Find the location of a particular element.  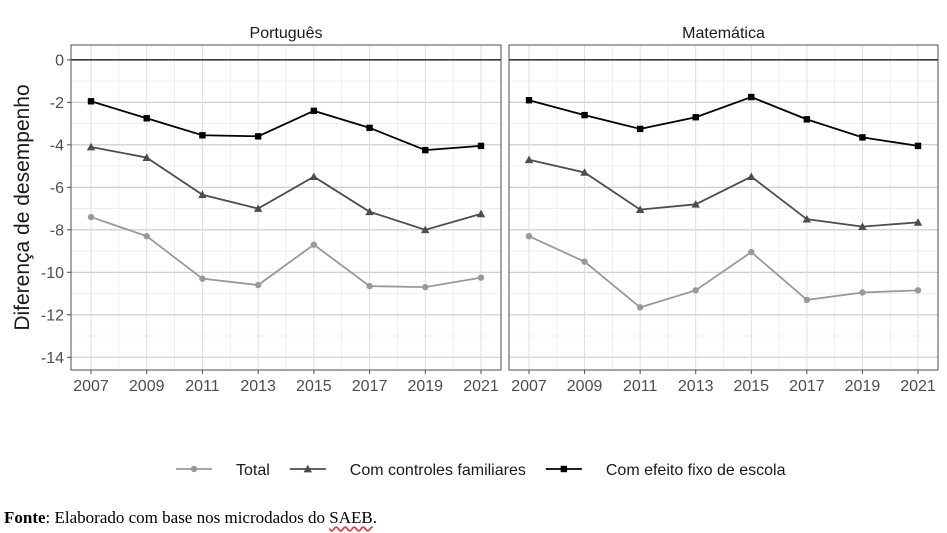

legend-label-com-efeito-fixo-de-escola: Com efeito fixo de escola is located at coordinates (696, 470).